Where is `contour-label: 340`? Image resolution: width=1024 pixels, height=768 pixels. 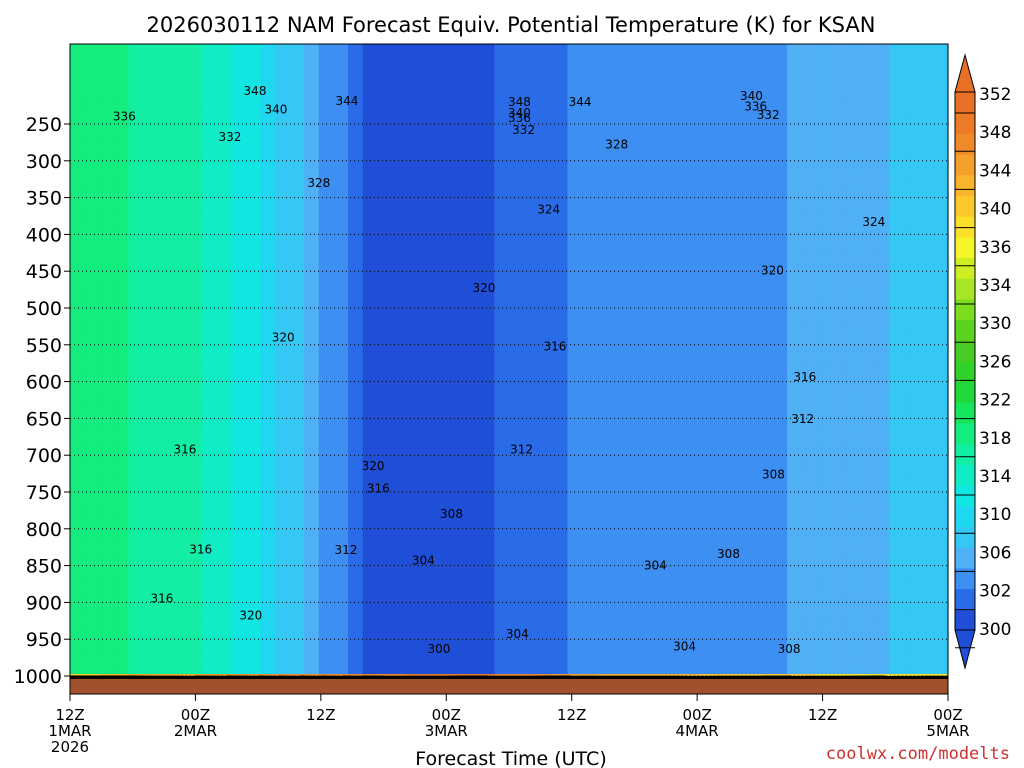
contour-label: 340 is located at coordinates (751, 96).